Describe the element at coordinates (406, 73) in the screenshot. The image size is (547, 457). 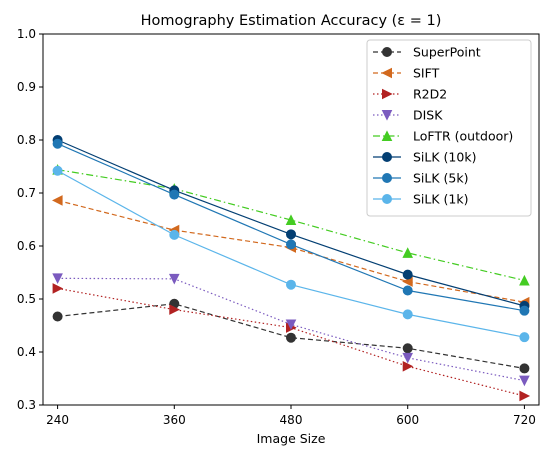
I see `legend-item: SIFT` at that location.